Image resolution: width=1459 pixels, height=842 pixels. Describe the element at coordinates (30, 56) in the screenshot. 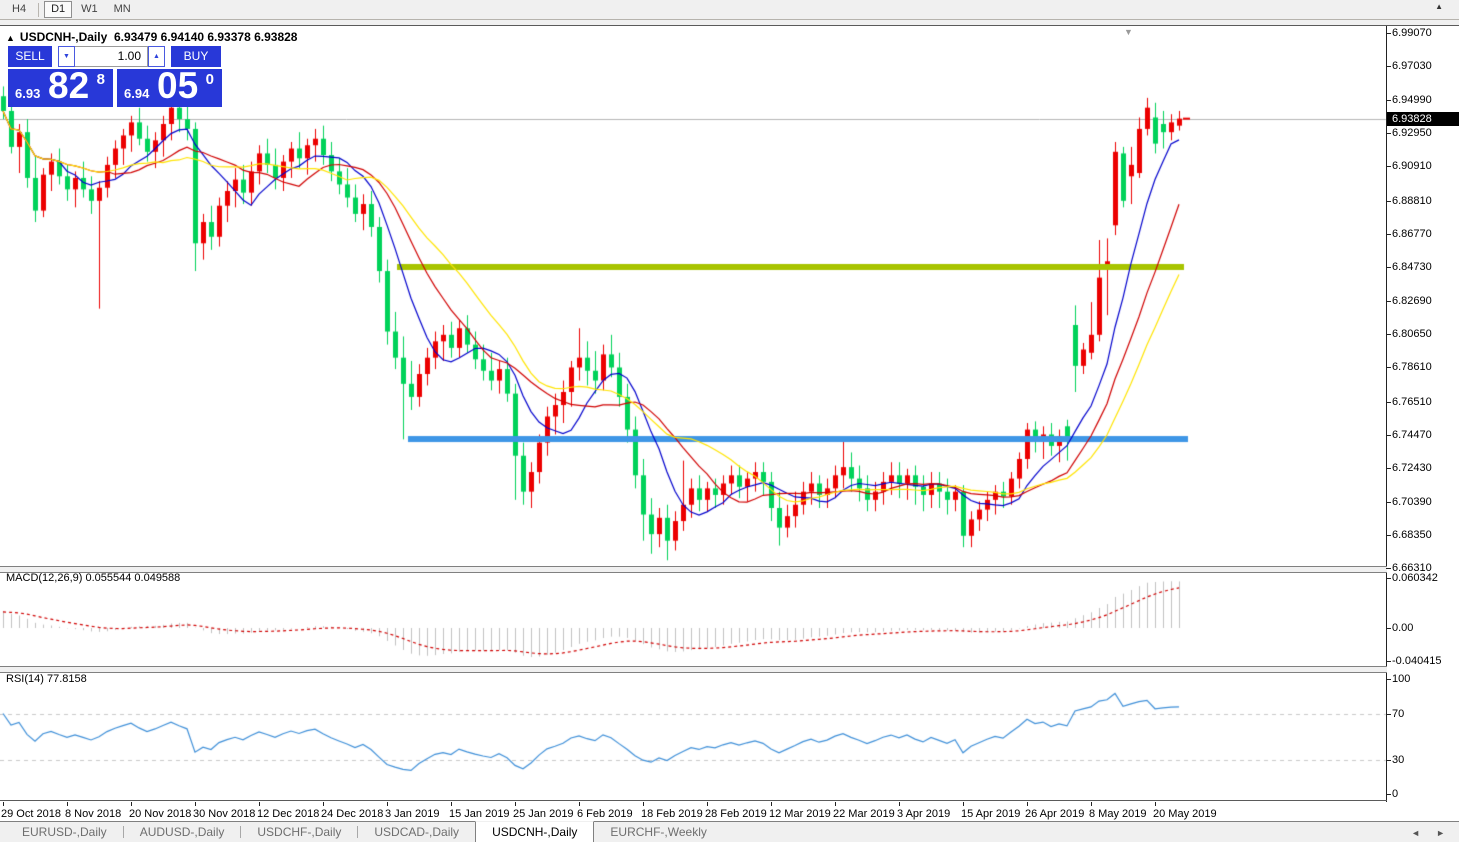

I see `sell-button: SELL` at that location.